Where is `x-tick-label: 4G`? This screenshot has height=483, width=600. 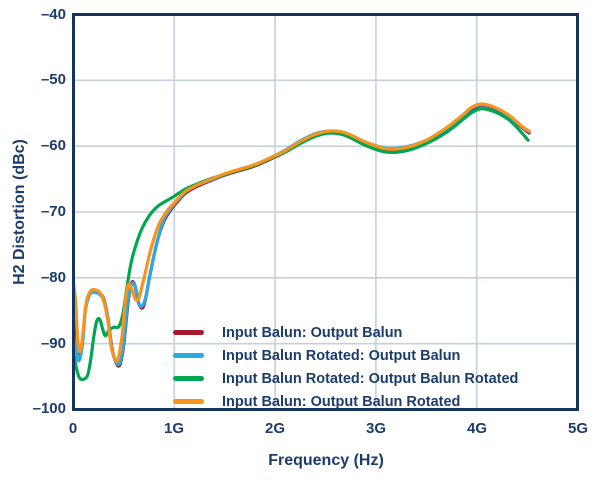 x-tick-label: 4G is located at coordinates (476, 428).